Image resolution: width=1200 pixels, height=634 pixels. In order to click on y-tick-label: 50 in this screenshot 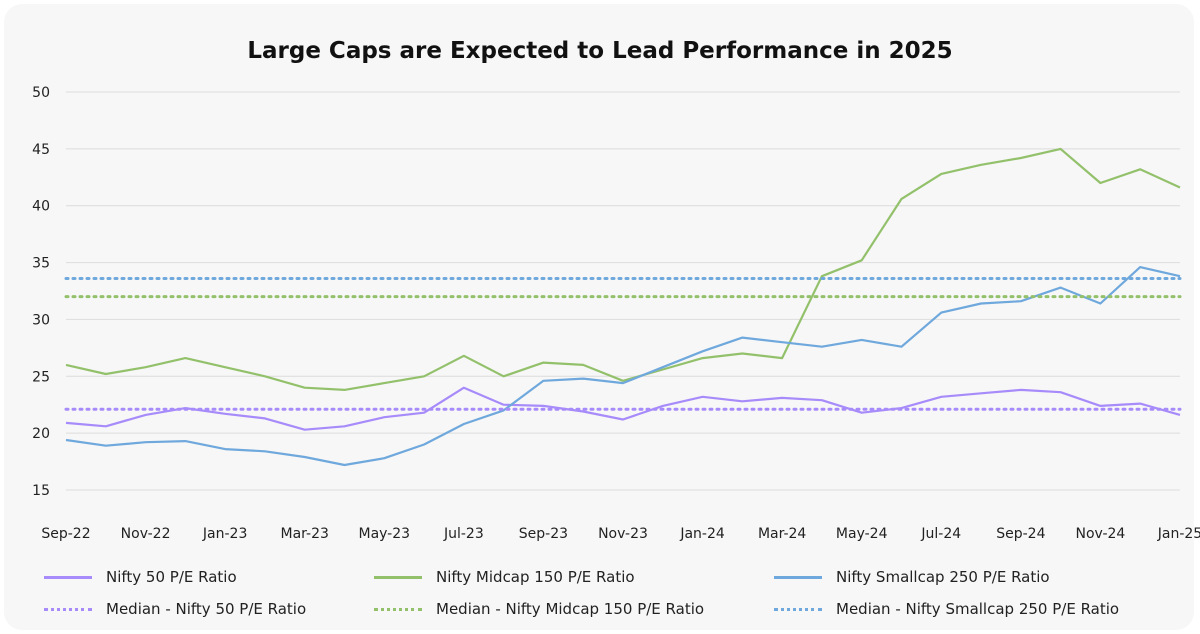, I will do `click(41, 93)`.